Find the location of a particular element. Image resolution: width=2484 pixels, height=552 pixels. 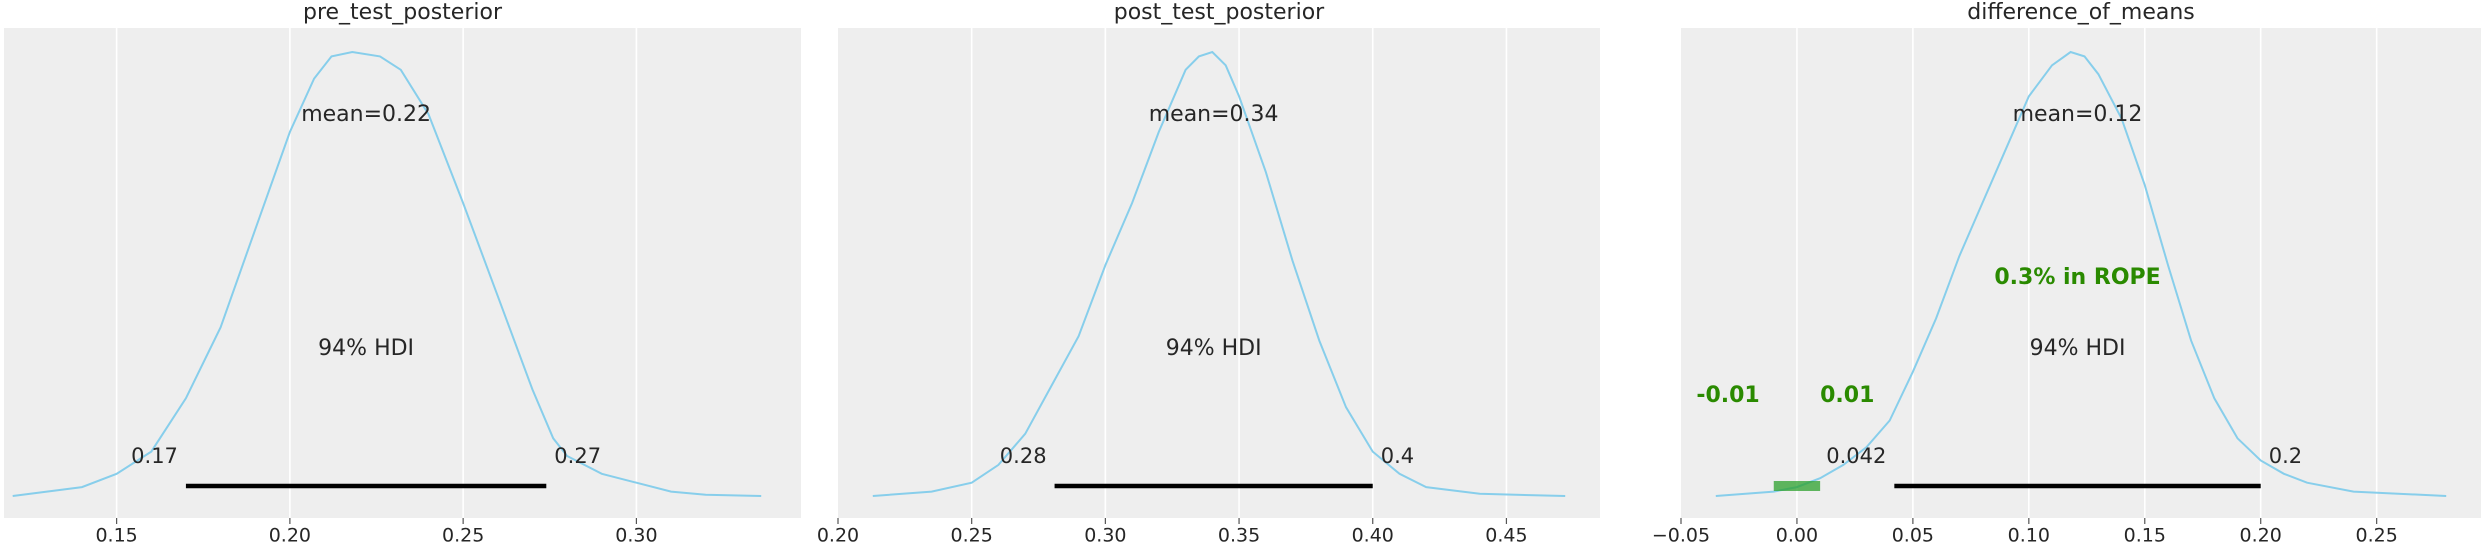

hdi-lower-label: 0.17 is located at coordinates (154, 456).